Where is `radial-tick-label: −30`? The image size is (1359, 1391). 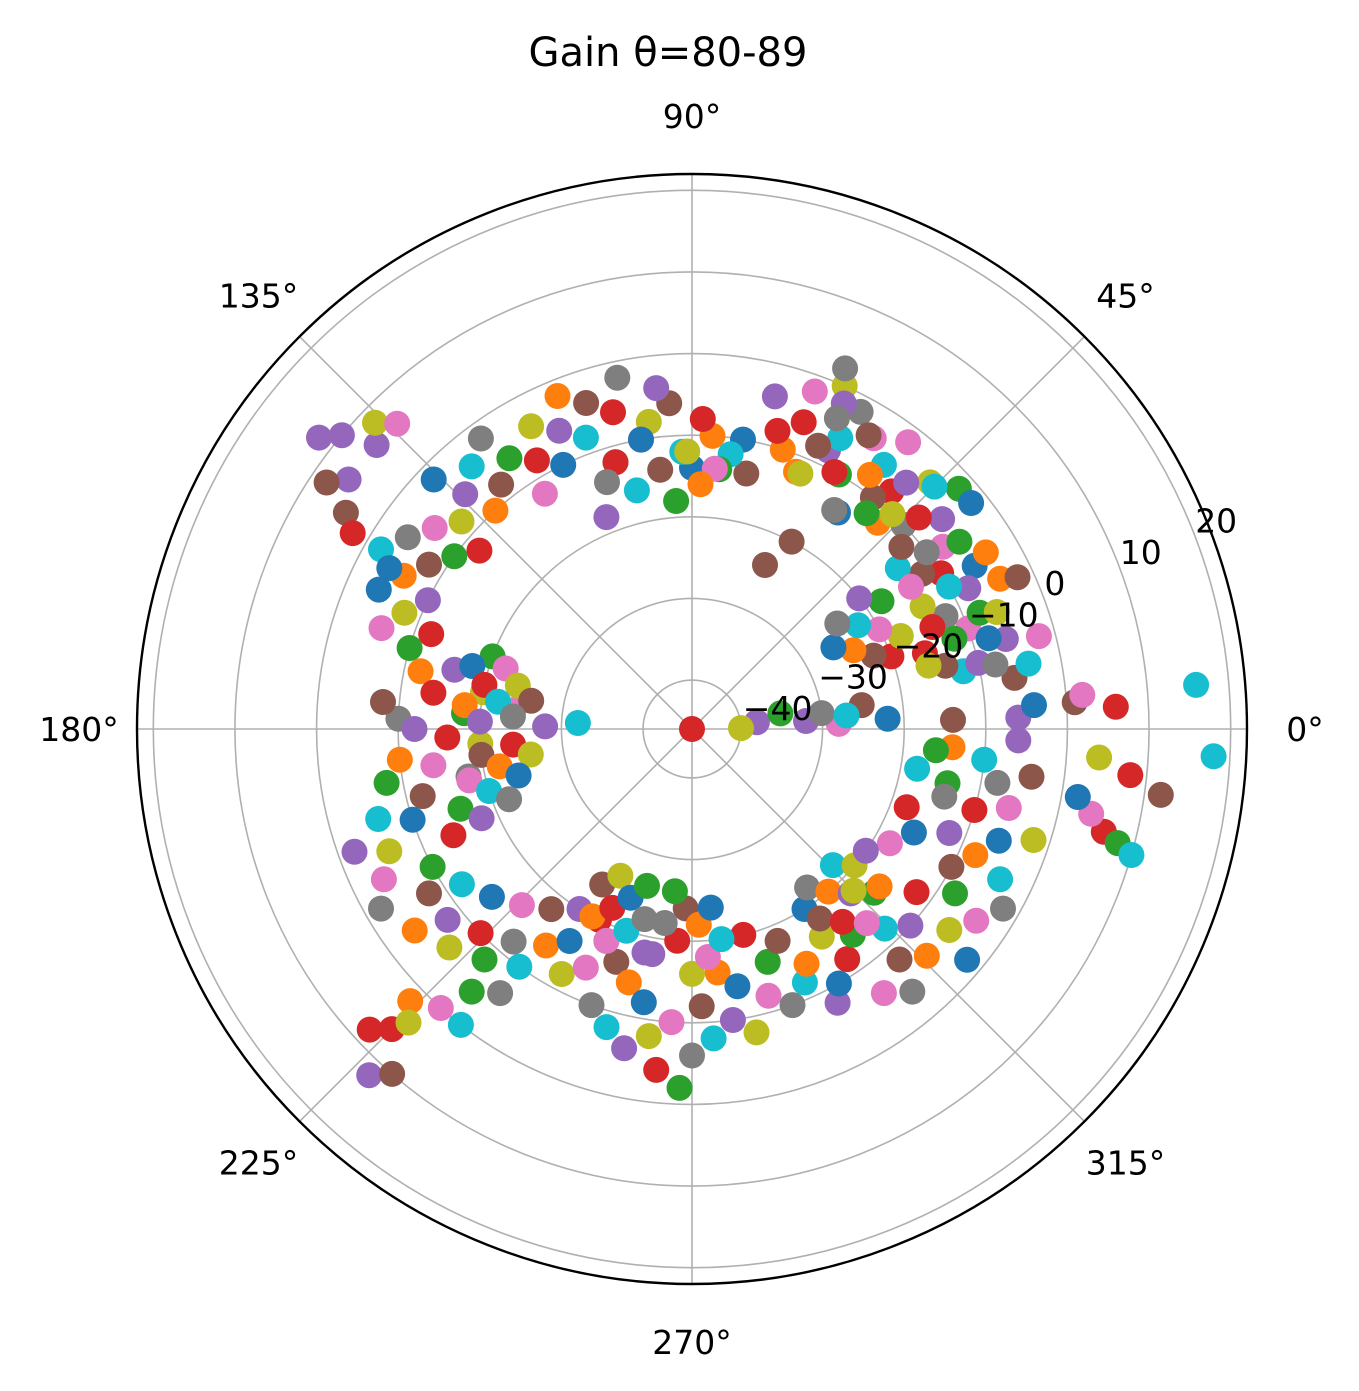 radial-tick-label: −30 is located at coordinates (853, 677).